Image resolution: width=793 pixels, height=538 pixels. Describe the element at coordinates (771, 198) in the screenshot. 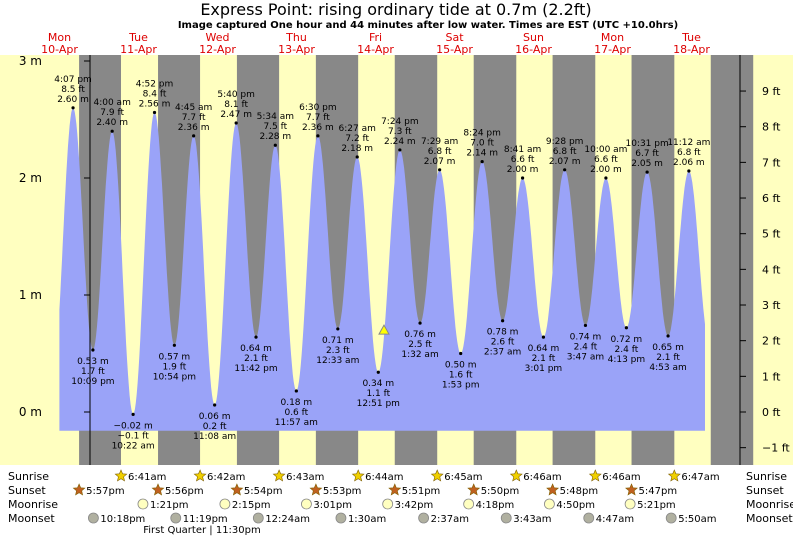

I see `right-tick-label: 6 ft` at that location.